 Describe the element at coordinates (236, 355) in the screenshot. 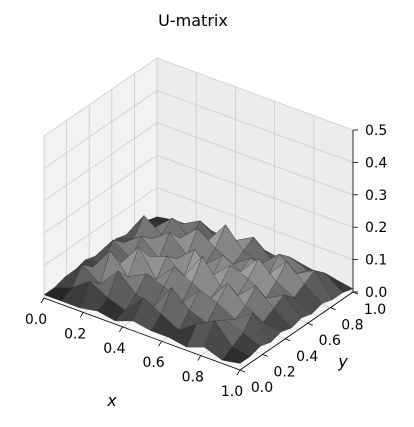

I see `surface-patch` at that location.